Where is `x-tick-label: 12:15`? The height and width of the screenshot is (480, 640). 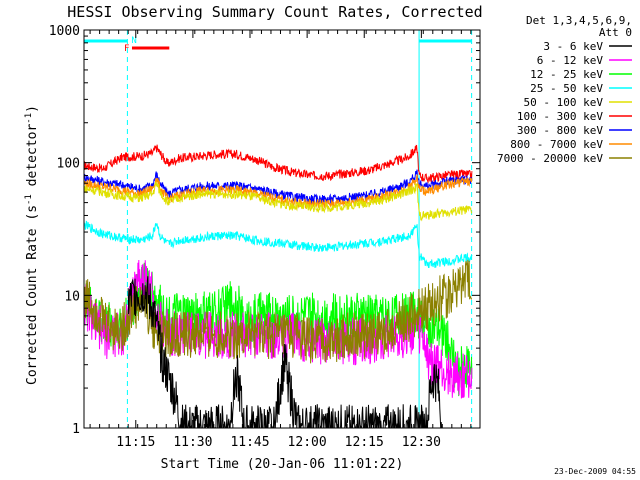
x-tick-label: 12:15 is located at coordinates (364, 442).